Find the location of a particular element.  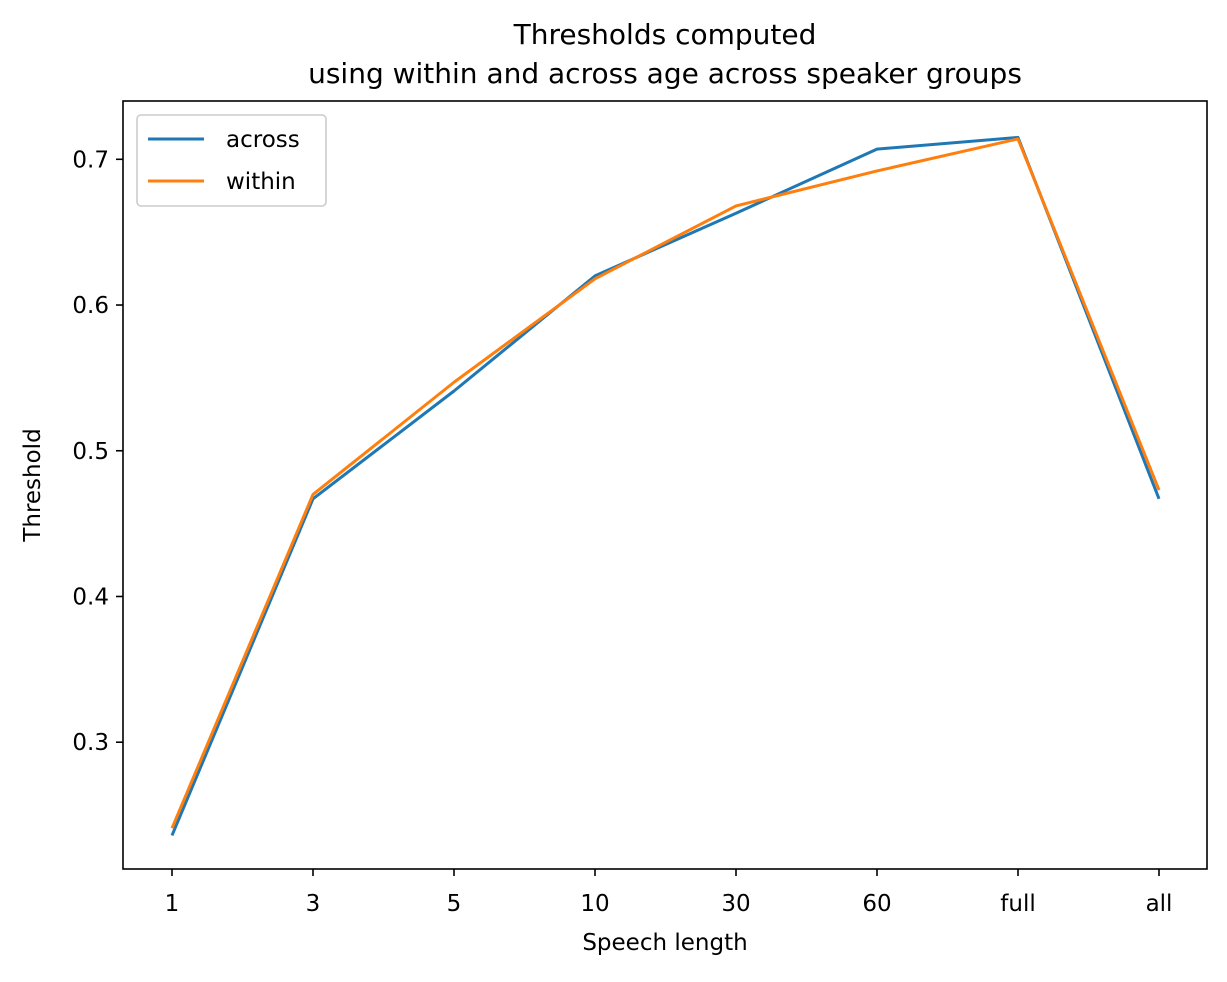

y-tick-label: 0.5 is located at coordinates (90, 452).